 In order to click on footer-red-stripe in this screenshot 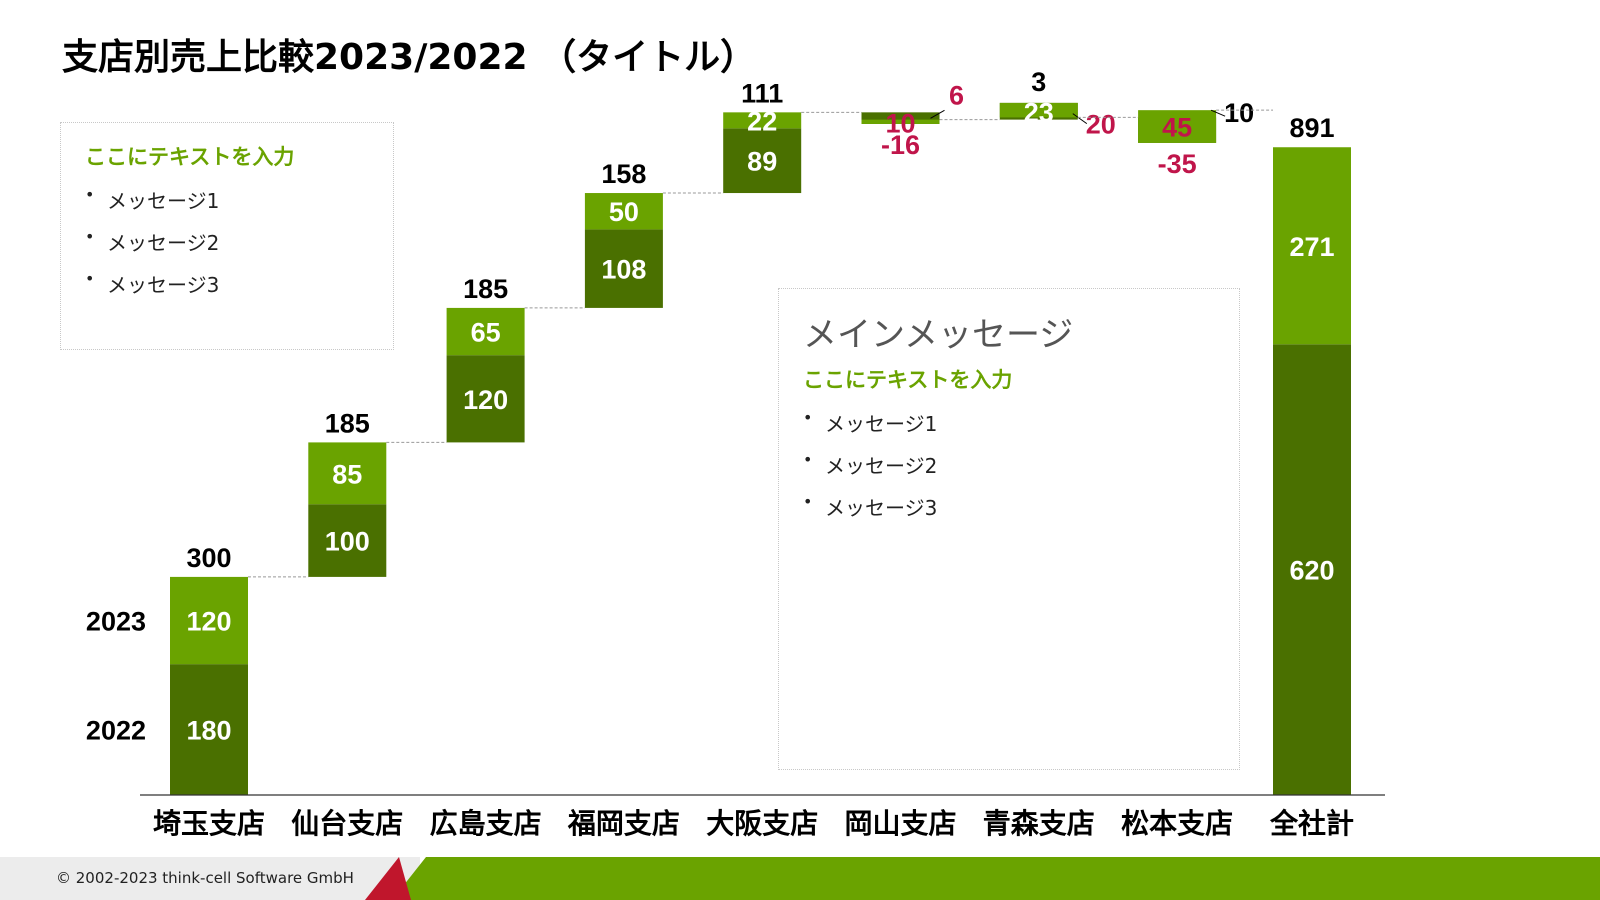, I will do `click(388, 878)`.